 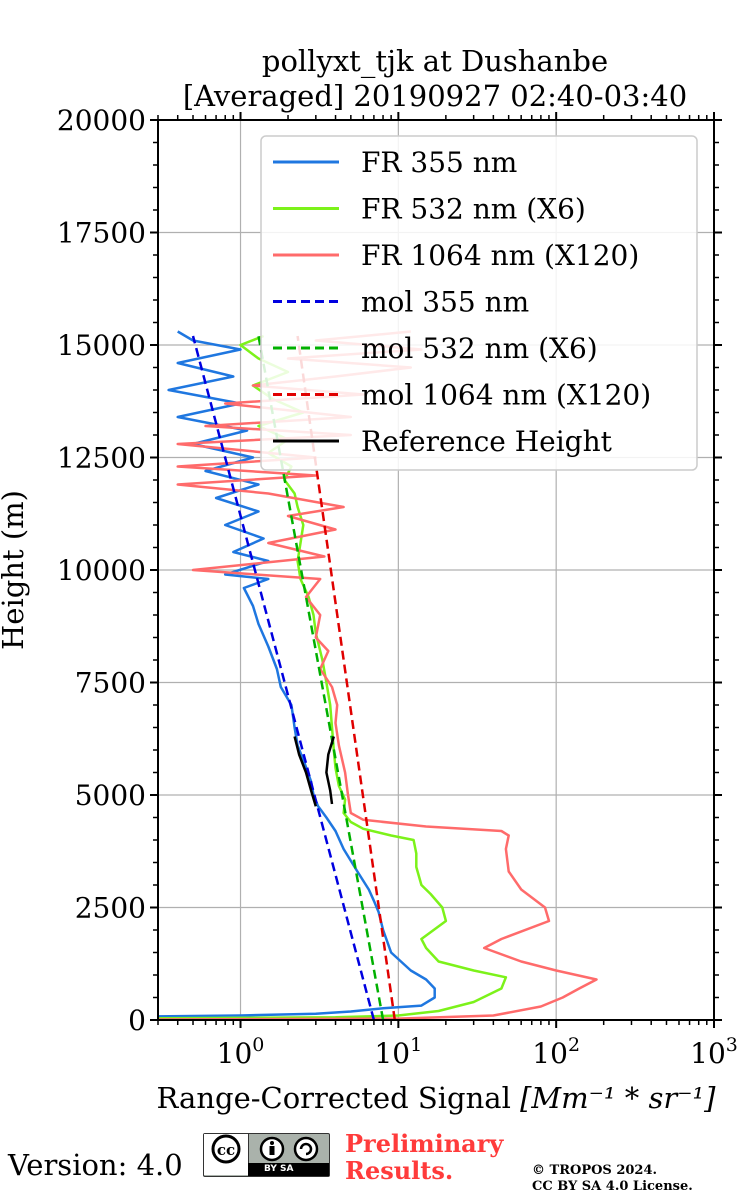 I want to click on copyright-line1: © TROPOS 2024., so click(x=595, y=1170).